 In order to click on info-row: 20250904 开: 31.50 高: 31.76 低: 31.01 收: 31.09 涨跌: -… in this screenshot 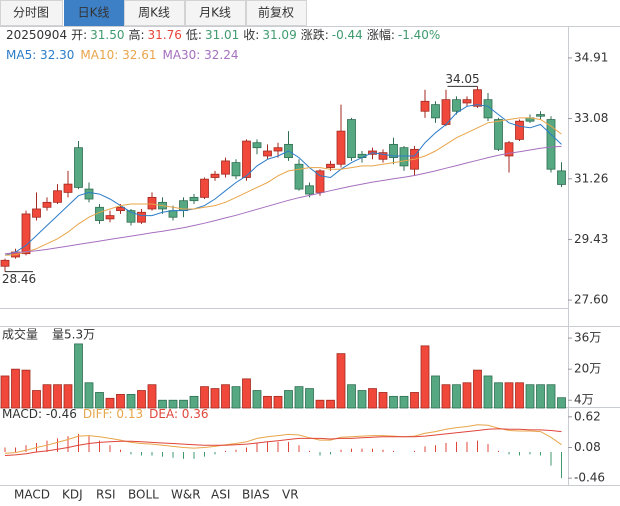, I will do `click(223, 34)`.